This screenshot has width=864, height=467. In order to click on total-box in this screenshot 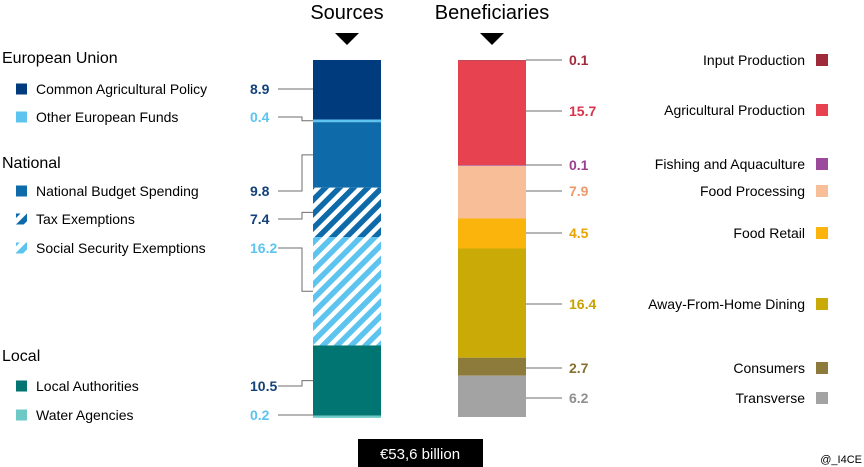, I will do `click(420, 453)`.